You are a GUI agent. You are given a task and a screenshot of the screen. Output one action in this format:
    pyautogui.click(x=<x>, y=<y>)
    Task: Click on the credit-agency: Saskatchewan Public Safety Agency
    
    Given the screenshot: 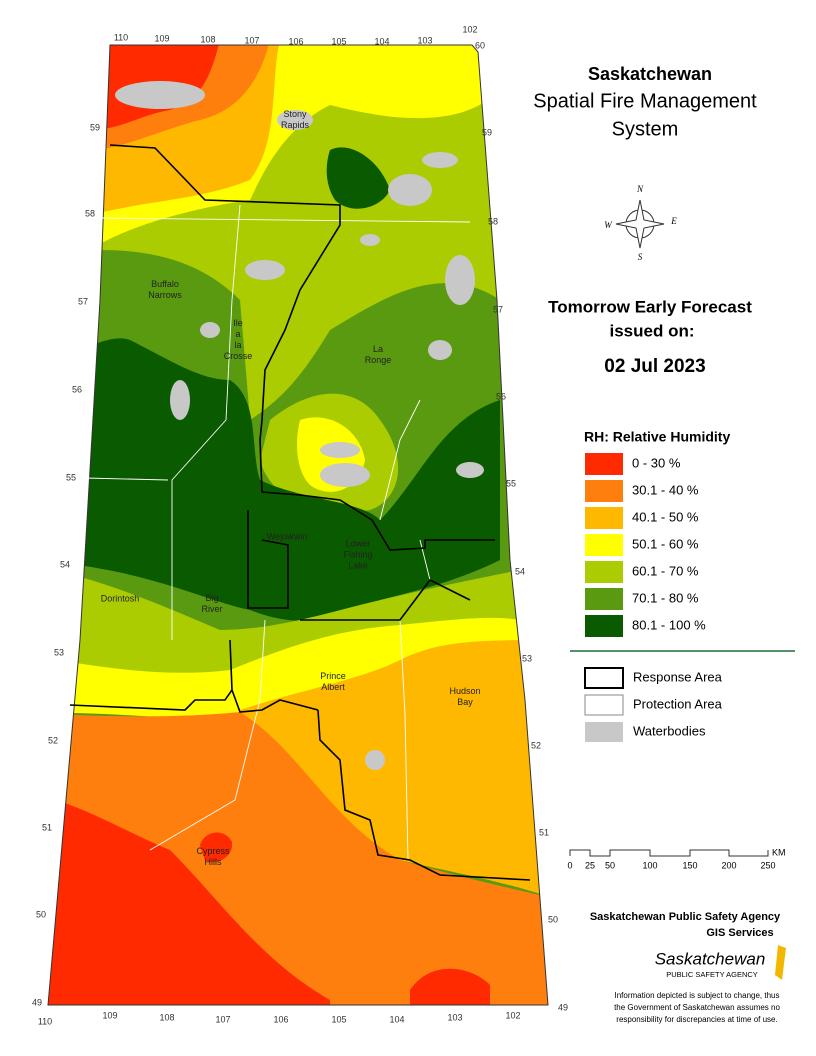 What is the action you would take?
    pyautogui.click(x=685, y=917)
    